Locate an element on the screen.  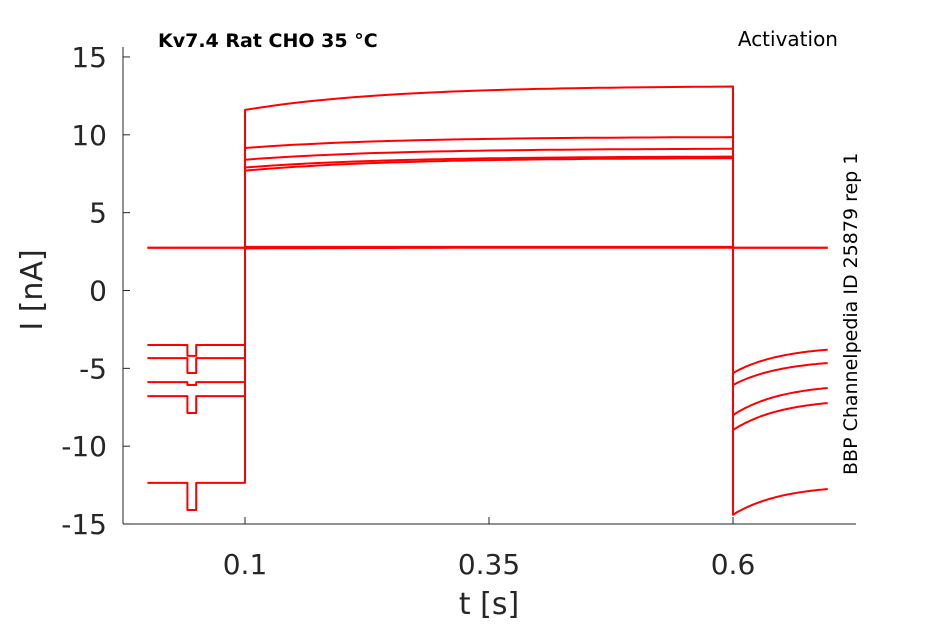
y-tick-label: 5 is located at coordinates (98, 213).